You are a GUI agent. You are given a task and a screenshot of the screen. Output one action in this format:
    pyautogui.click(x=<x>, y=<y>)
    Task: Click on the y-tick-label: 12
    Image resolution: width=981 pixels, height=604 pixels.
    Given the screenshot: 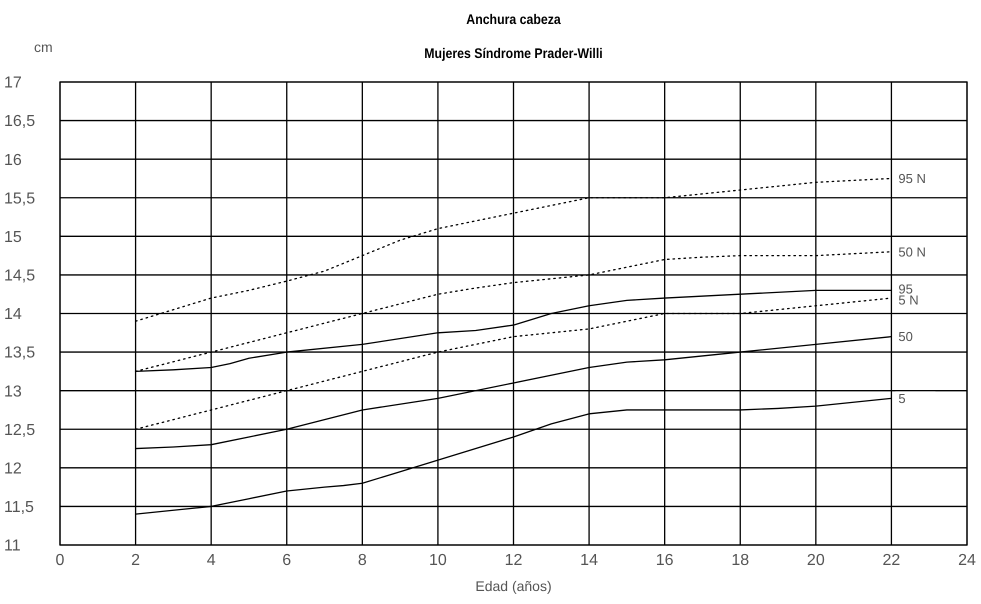 What is the action you would take?
    pyautogui.click(x=13, y=469)
    